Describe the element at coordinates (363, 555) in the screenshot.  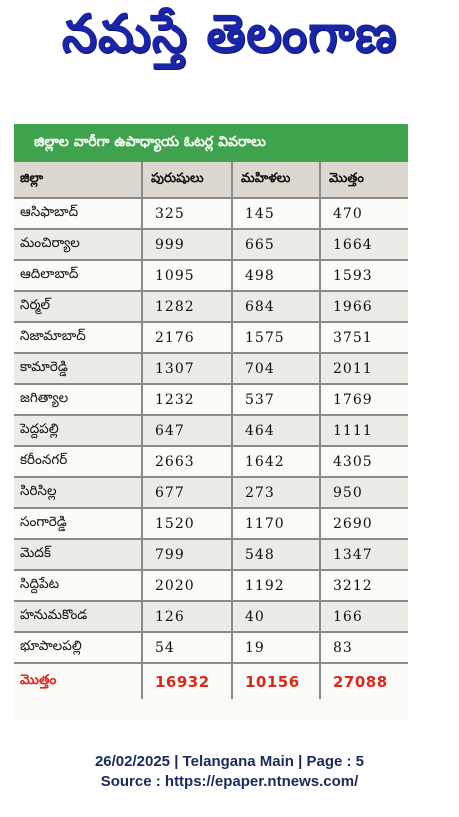
I see `row-total: 1347` at that location.